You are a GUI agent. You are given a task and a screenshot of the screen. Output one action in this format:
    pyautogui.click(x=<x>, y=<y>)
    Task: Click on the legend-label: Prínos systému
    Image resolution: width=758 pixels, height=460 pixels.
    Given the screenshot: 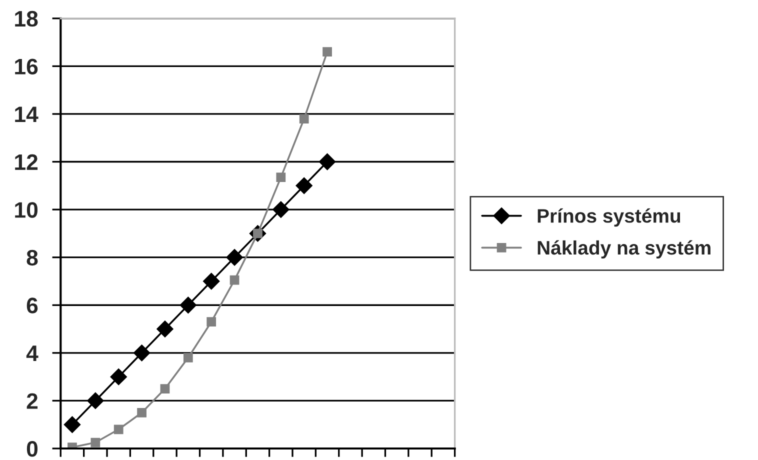 What is the action you would take?
    pyautogui.click(x=609, y=217)
    